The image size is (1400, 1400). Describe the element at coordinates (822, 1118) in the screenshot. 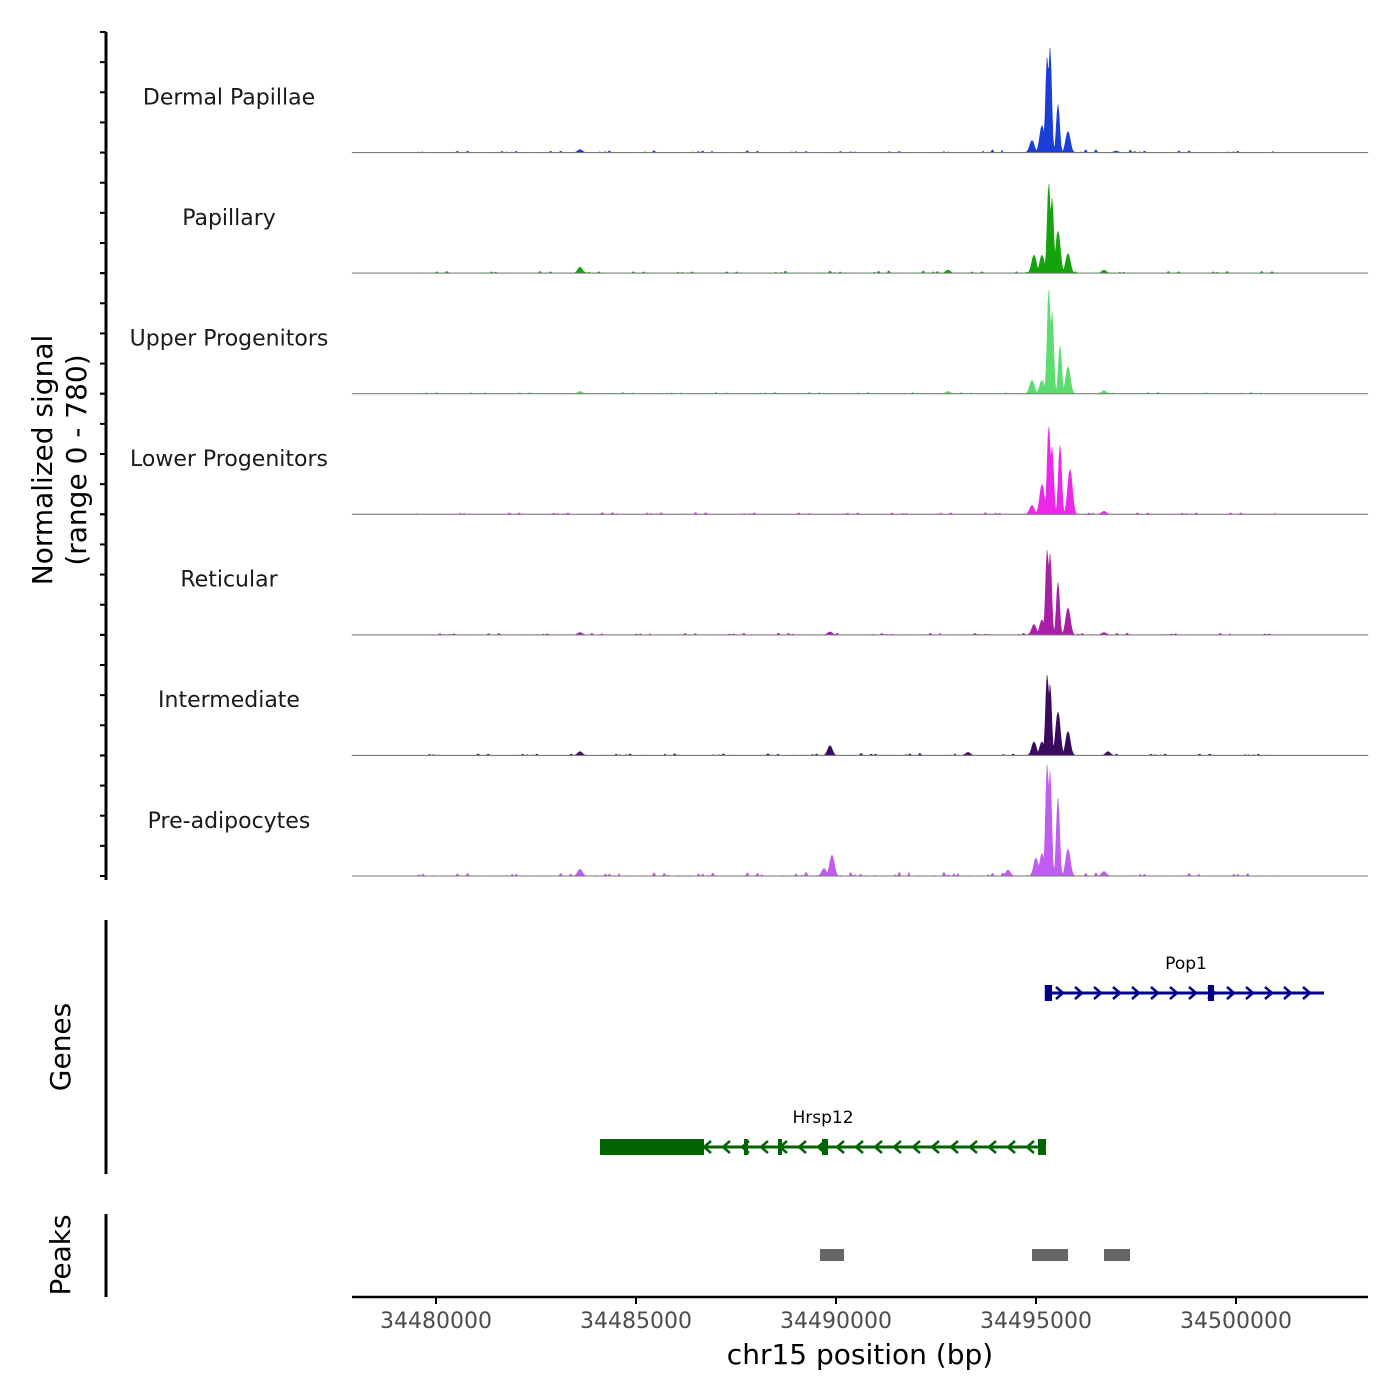

I see `gene-label: Hrsp12` at that location.